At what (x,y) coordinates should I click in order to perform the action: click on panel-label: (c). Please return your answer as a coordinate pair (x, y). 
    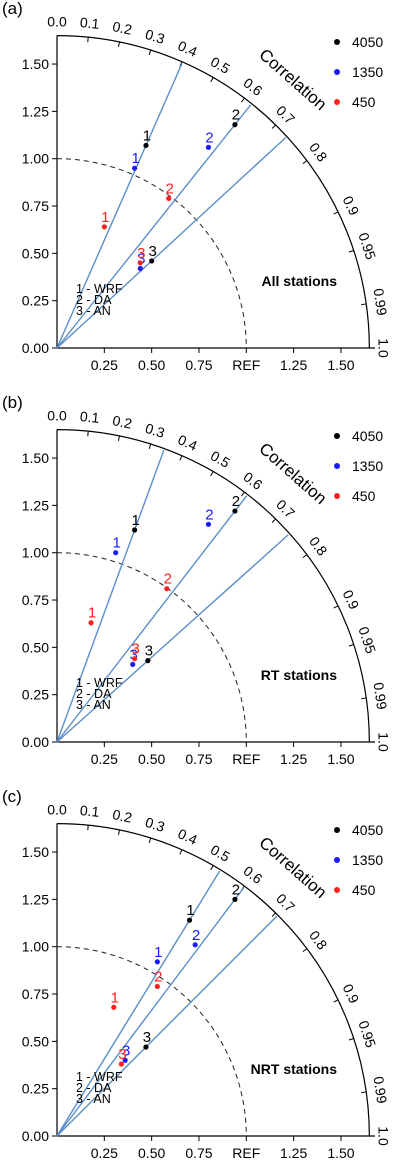
    Looking at the image, I should click on (12, 796).